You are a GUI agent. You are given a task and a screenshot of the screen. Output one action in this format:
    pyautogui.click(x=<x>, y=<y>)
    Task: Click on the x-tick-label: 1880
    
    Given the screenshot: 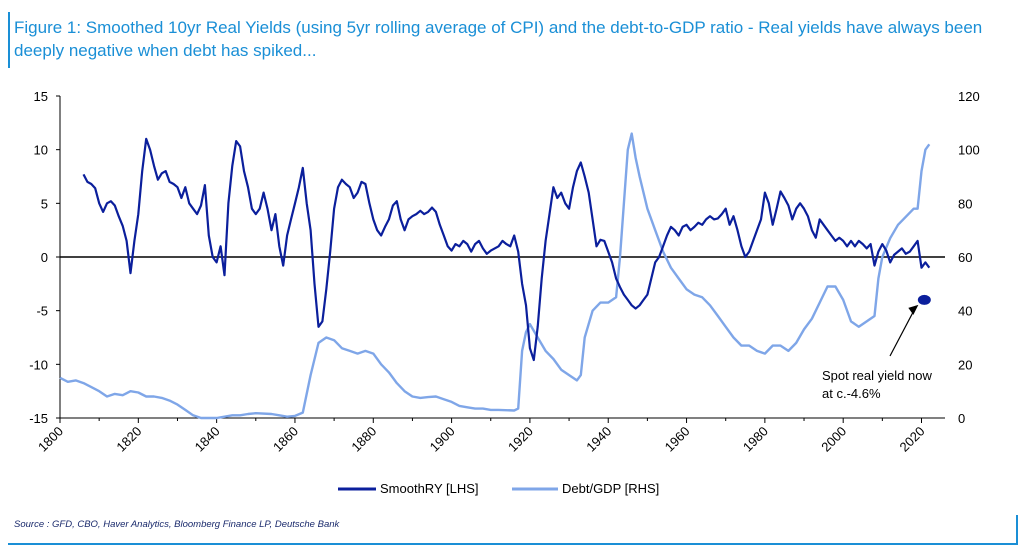 What is the action you would take?
    pyautogui.click(x=363, y=439)
    